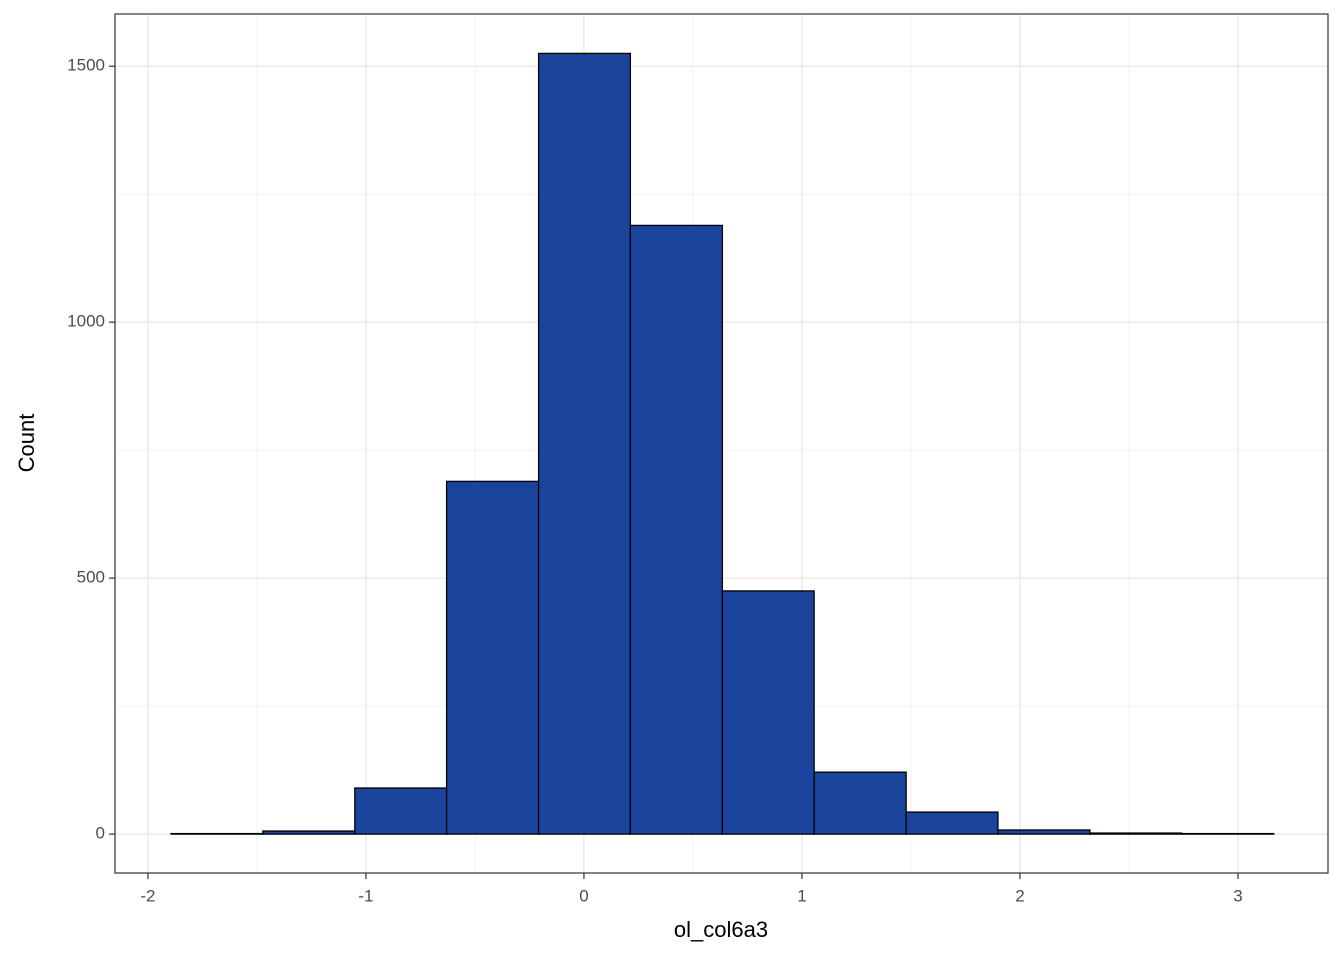 The height and width of the screenshot is (960, 1344). I want to click on x-tick-label: -1, so click(365, 895).